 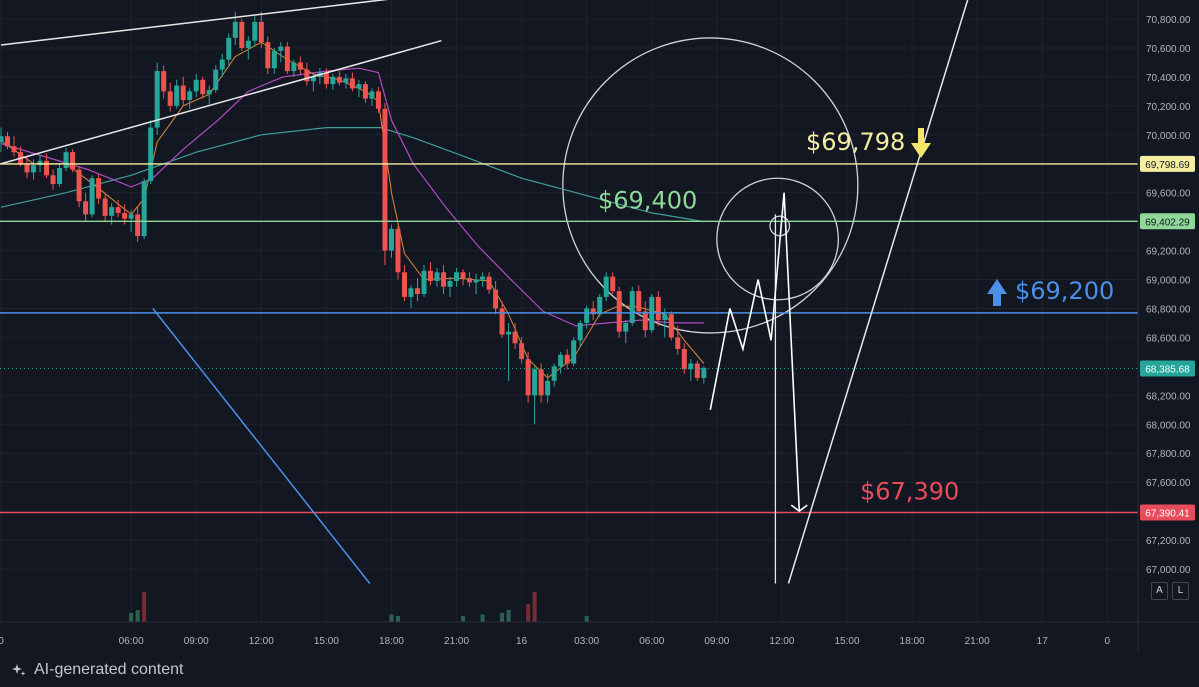 I want to click on time-tick-label: 21:00, so click(x=977, y=641).